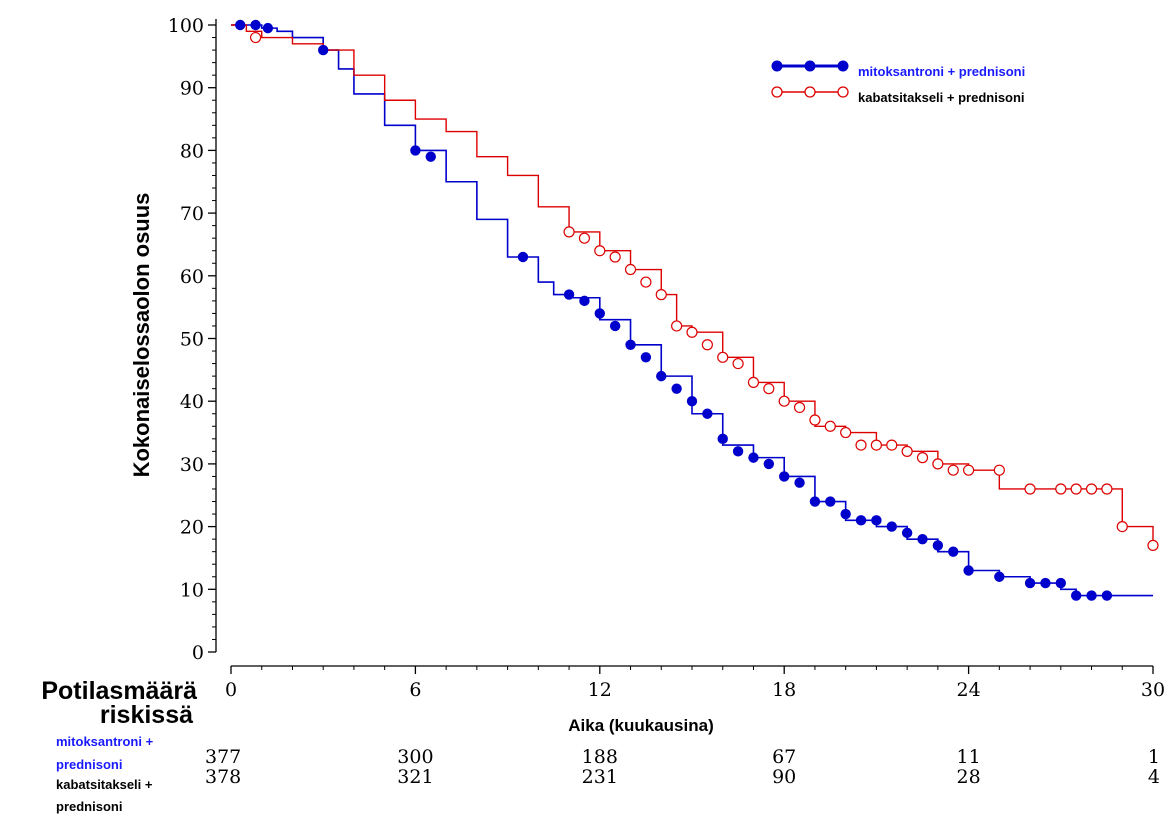  What do you see at coordinates (415, 690) in the screenshot?
I see `x-tick-label: 6` at bounding box center [415, 690].